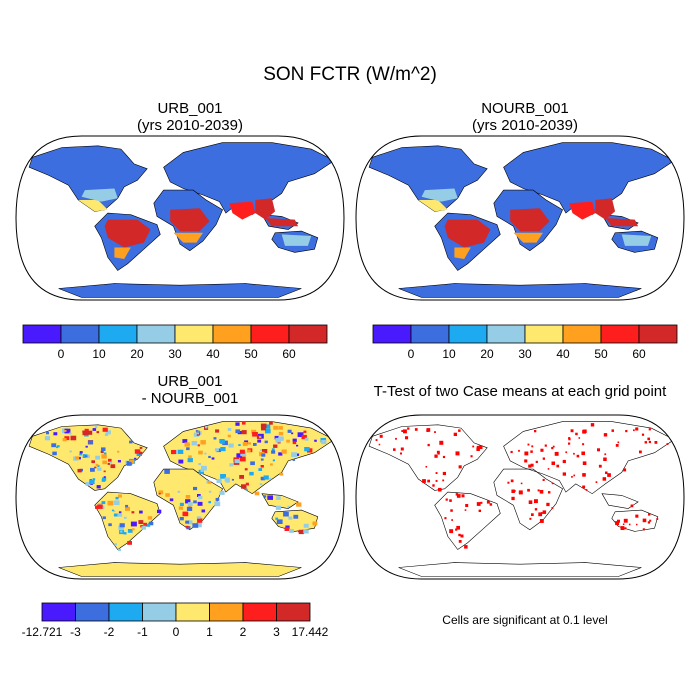 Image resolution: width=700 pixels, height=700 pixels. Describe the element at coordinates (520, 290) in the screenshot. I see `land-antarctica` at that location.